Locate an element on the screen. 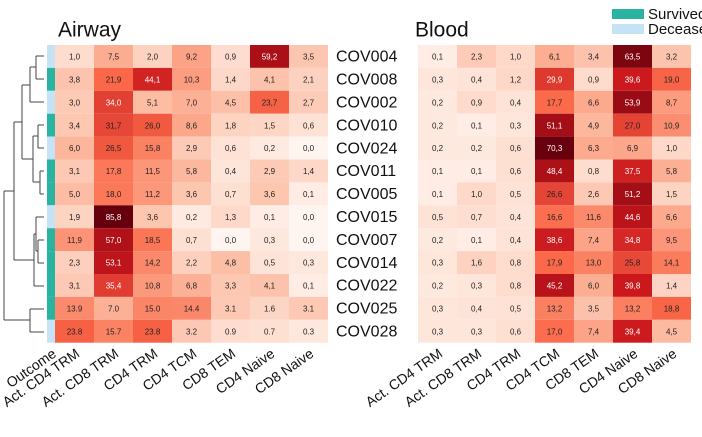  cell-label: 15,8 is located at coordinates (153, 148).